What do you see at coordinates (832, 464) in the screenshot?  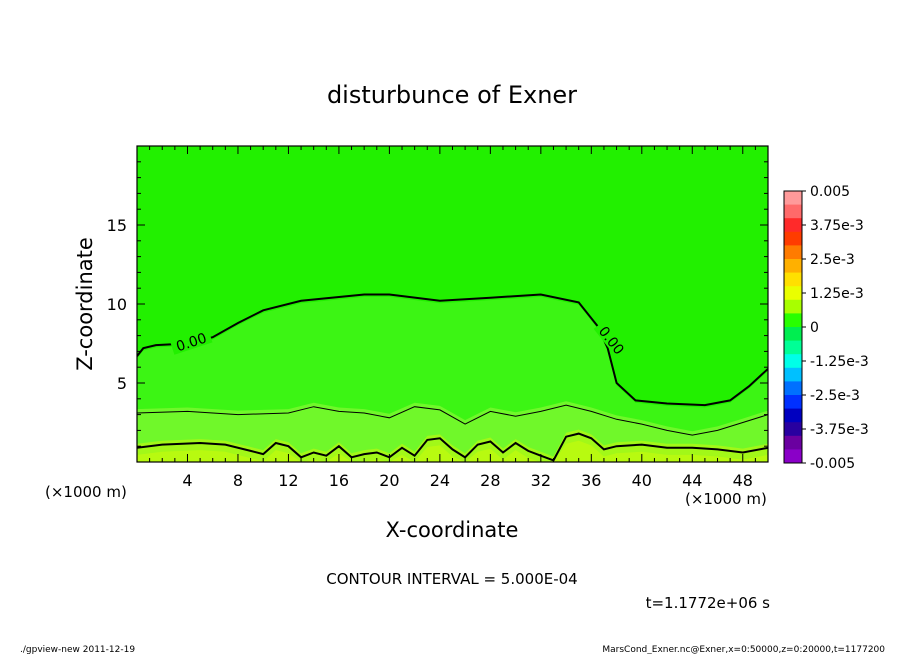 I see `colorbar-label: -0.005` at bounding box center [832, 464].